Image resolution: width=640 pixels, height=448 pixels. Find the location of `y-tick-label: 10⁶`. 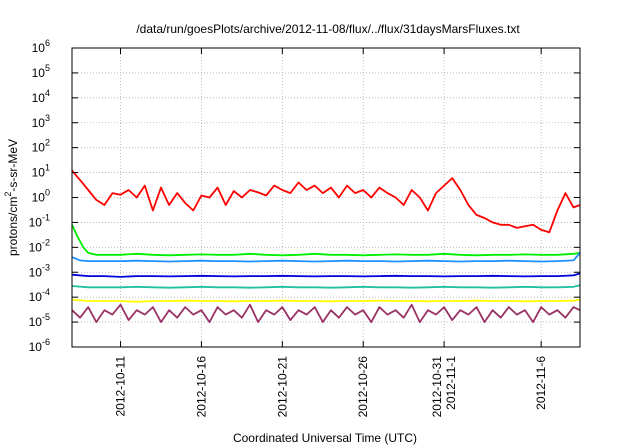

y-tick-label: 10⁶ is located at coordinates (41, 46).